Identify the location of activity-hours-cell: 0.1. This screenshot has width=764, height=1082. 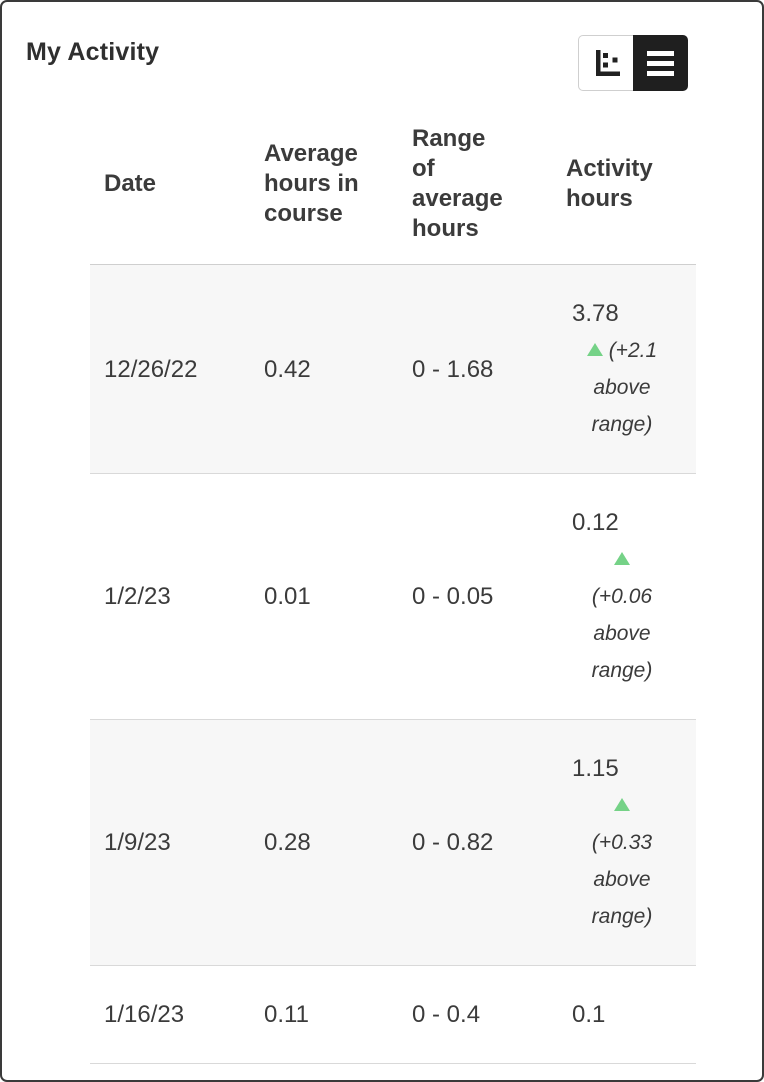
(624, 1014).